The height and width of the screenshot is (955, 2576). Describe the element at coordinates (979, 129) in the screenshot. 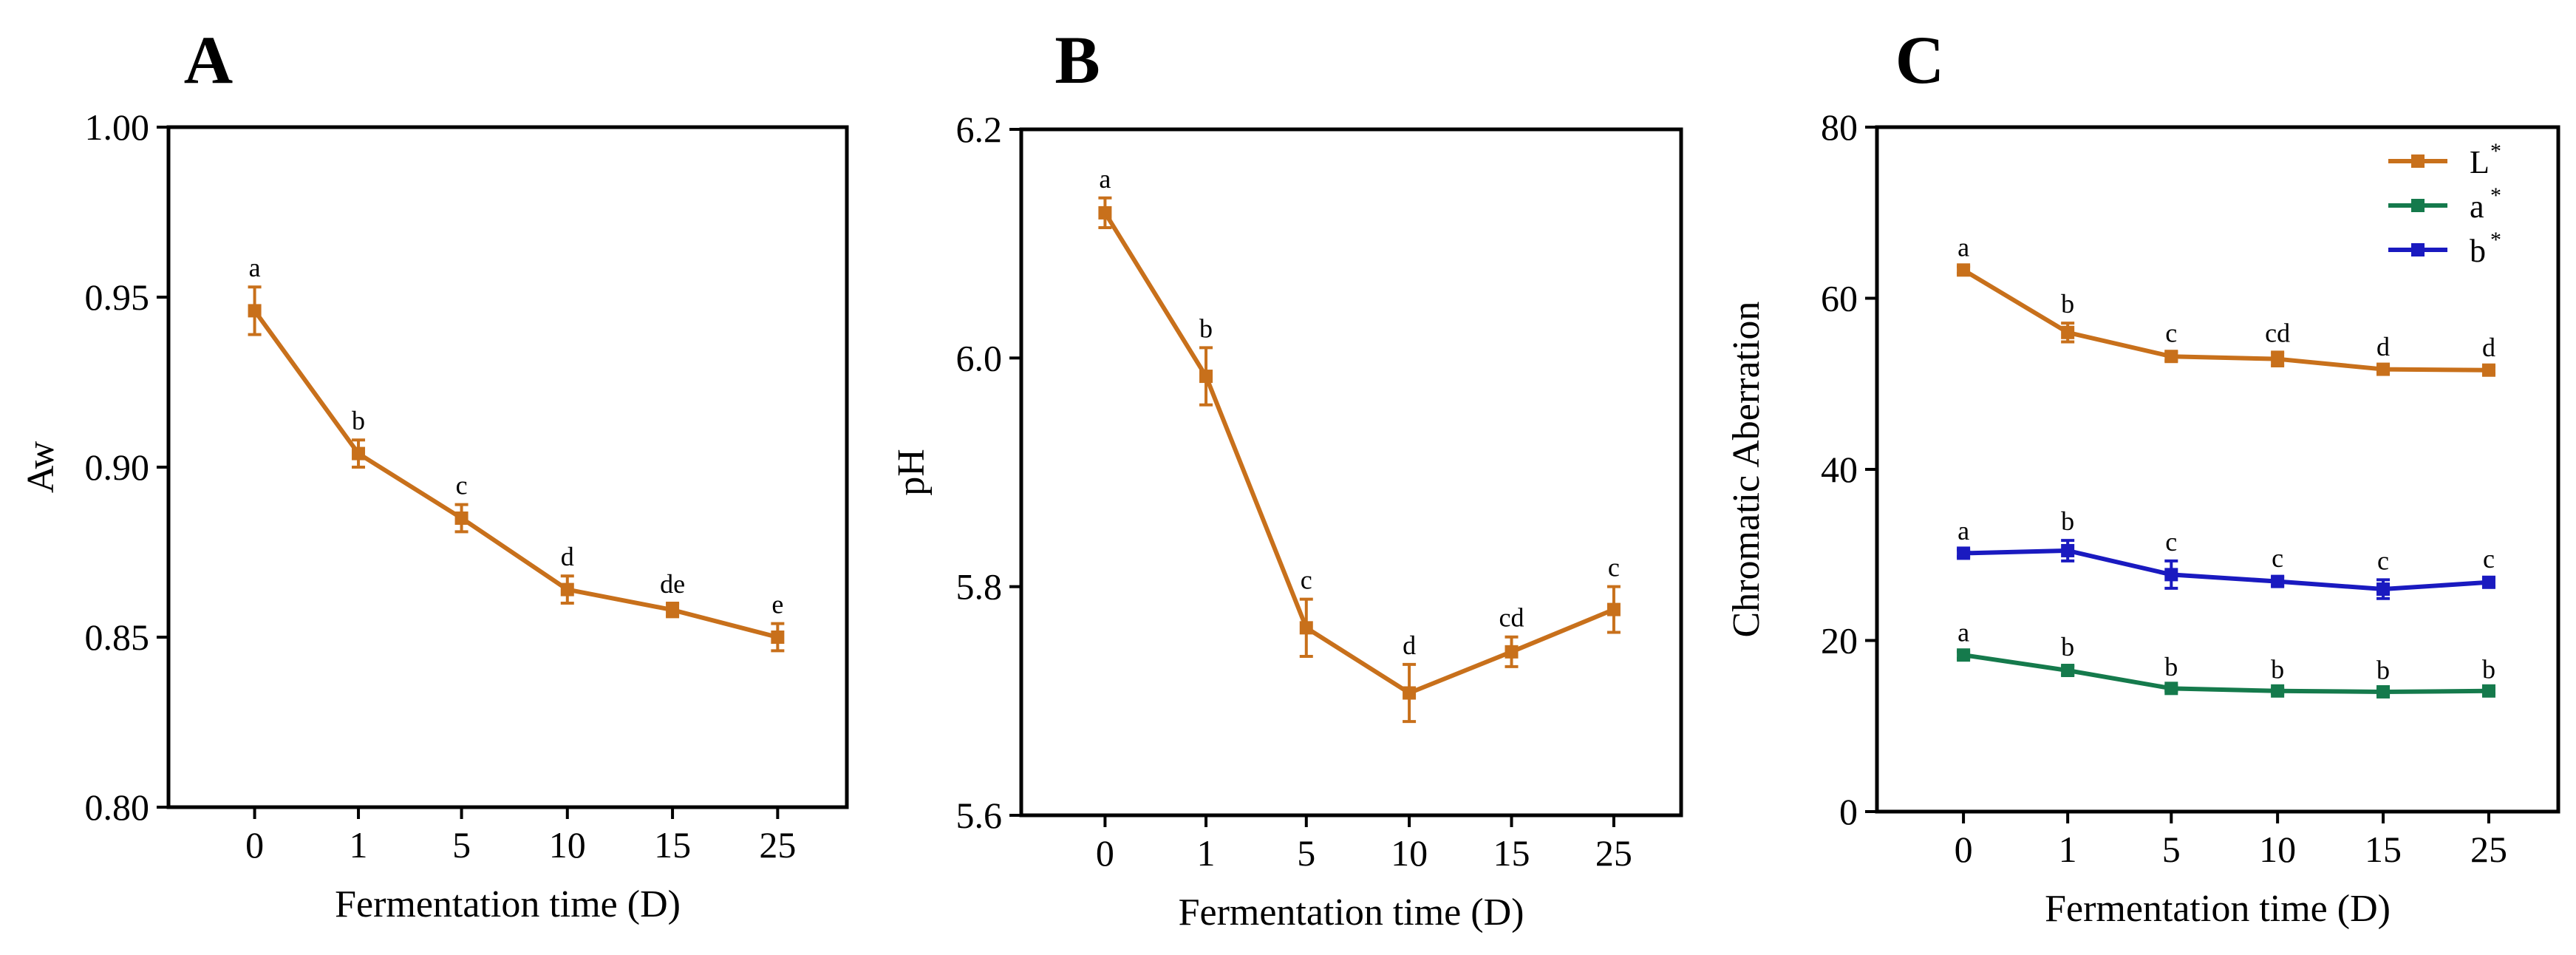

I see `y-tick-label: 6.2` at that location.